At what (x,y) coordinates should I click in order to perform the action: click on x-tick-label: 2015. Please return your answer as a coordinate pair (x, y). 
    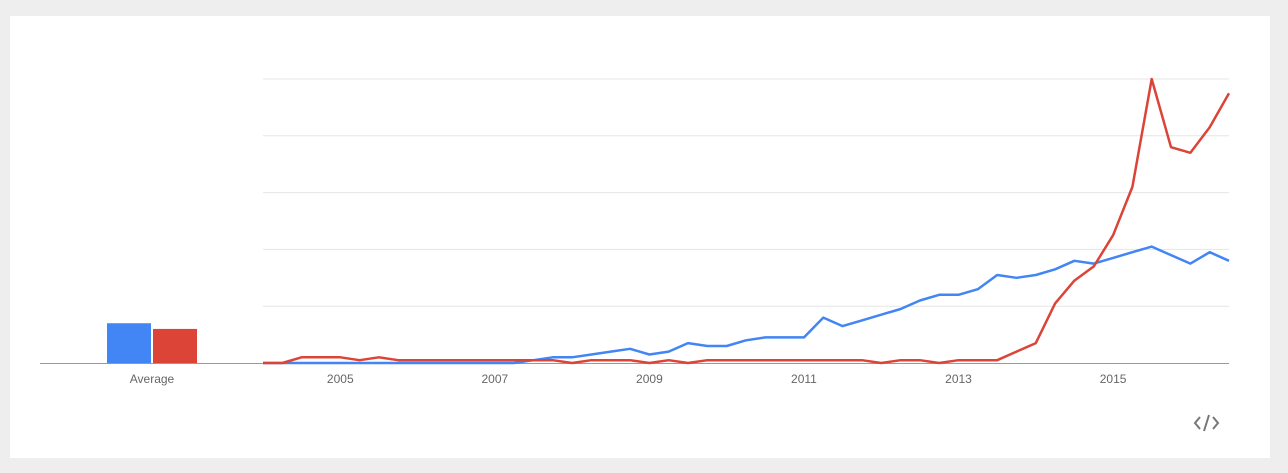
    Looking at the image, I should click on (1113, 379).